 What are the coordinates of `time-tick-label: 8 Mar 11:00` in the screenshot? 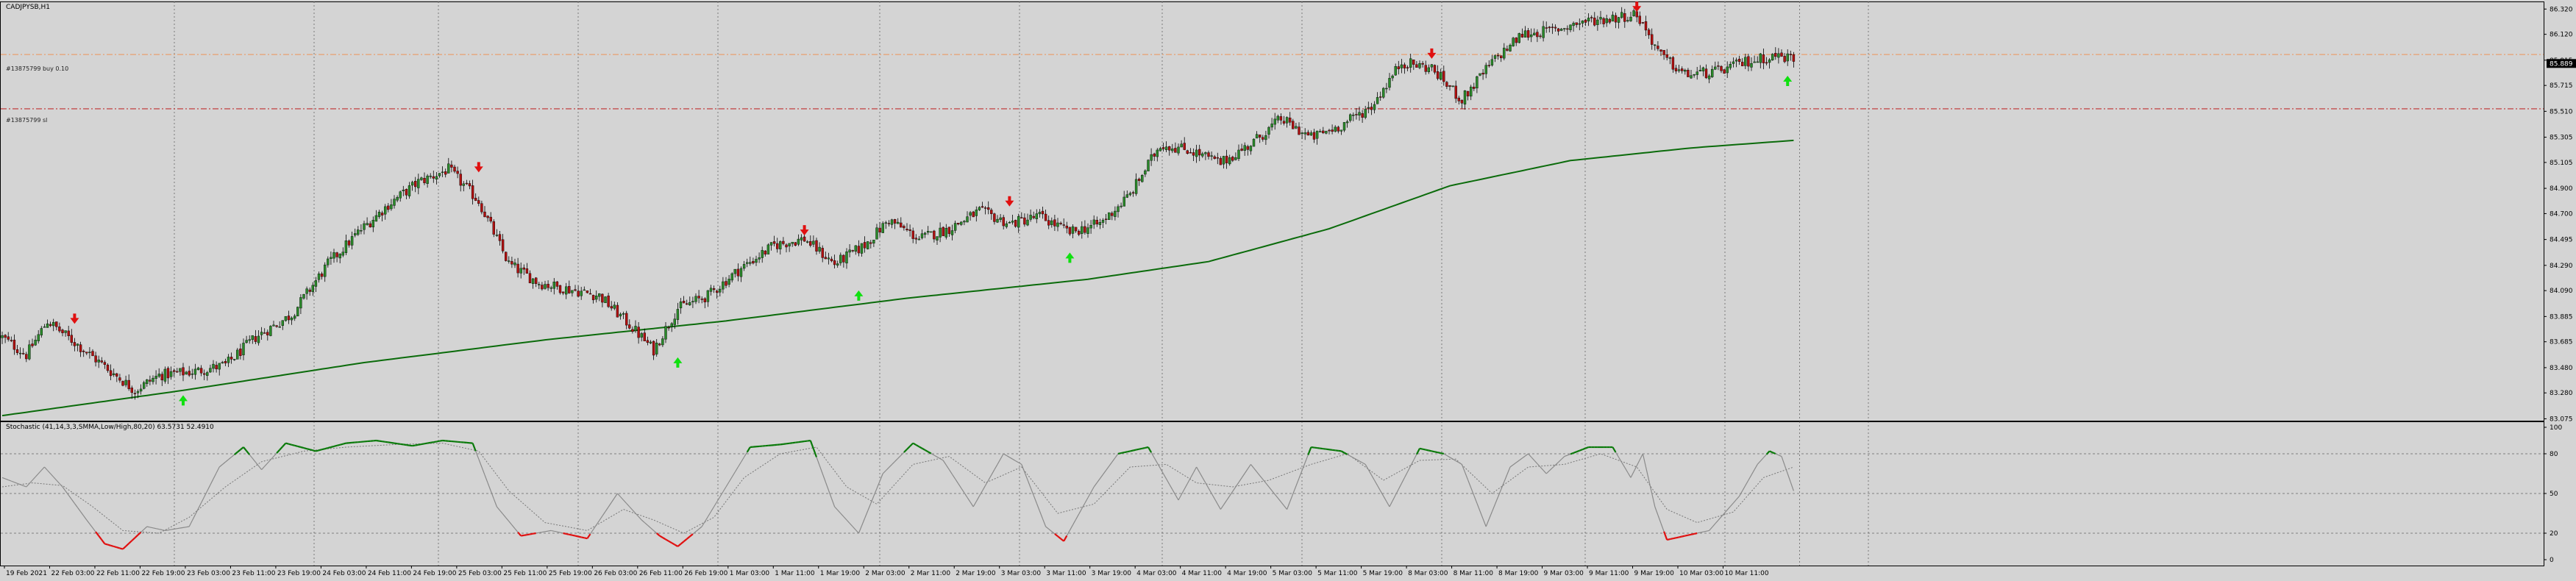 It's located at (1474, 573).